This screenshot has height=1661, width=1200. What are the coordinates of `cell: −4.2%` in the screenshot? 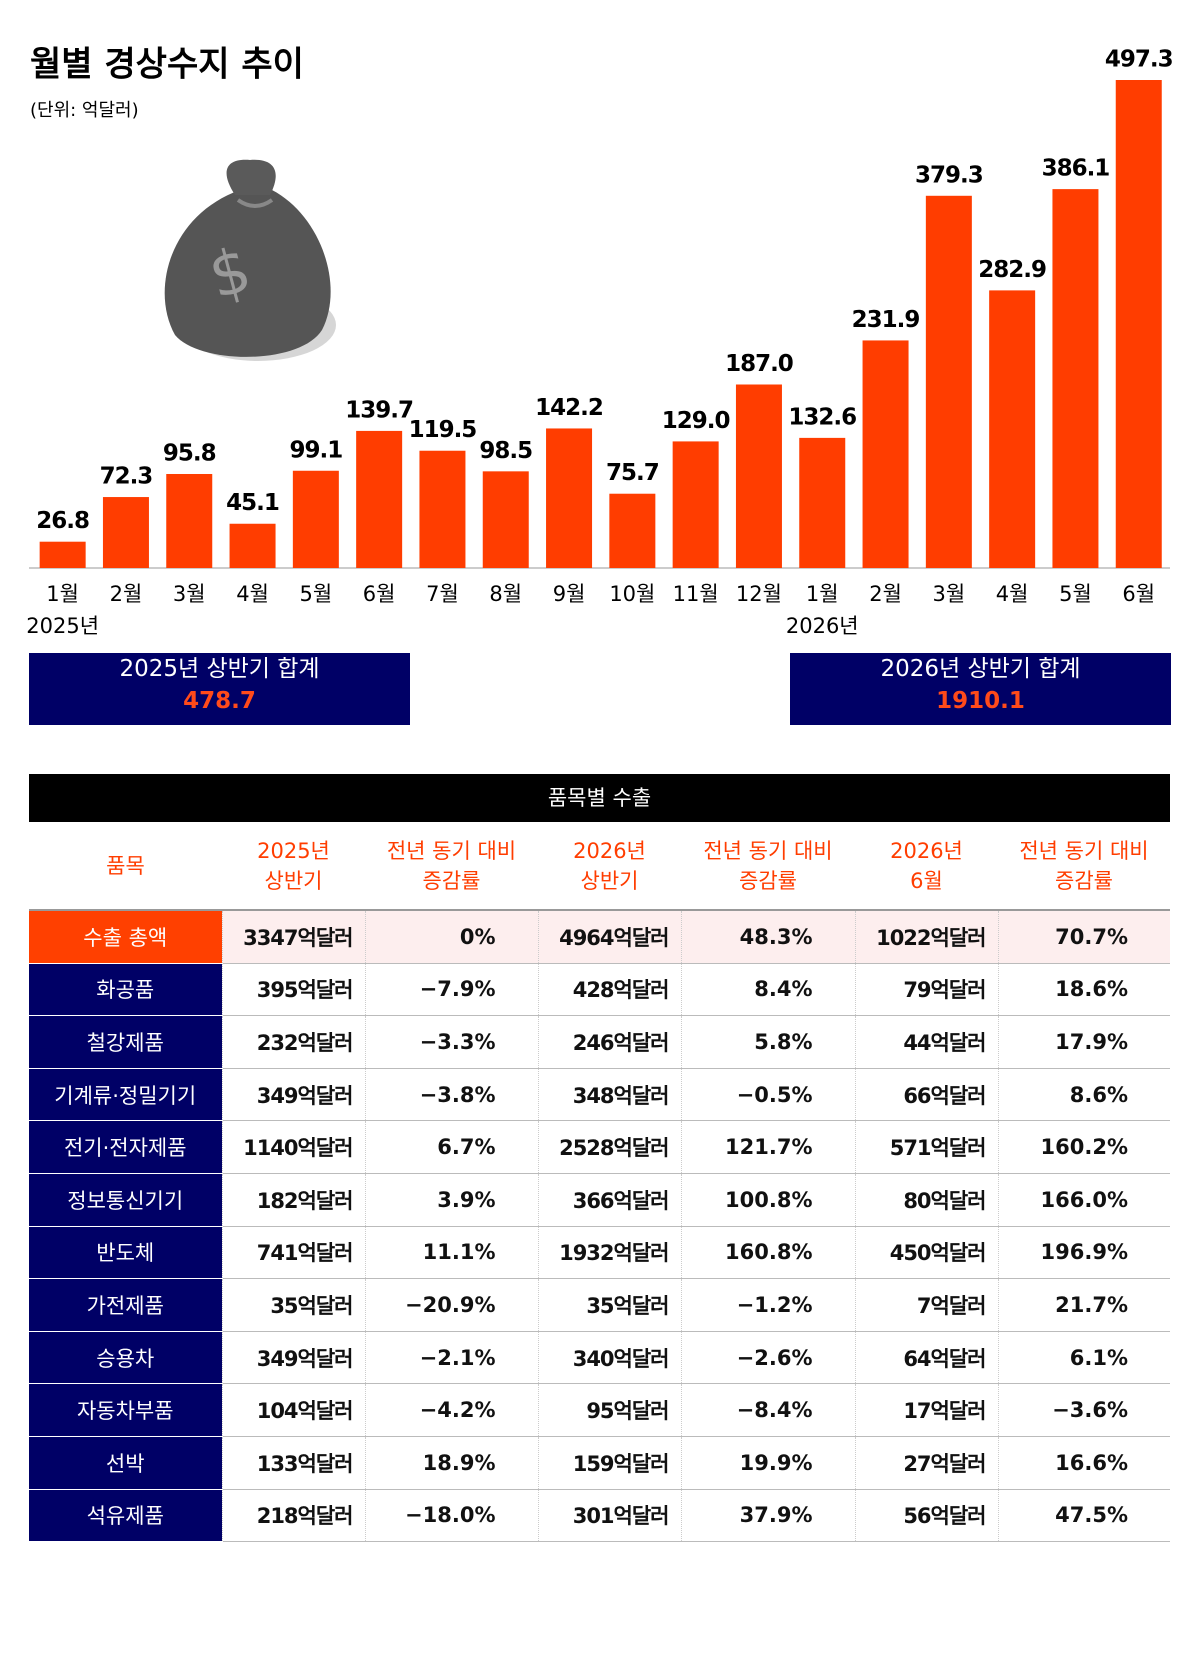 It's located at (451, 1410).